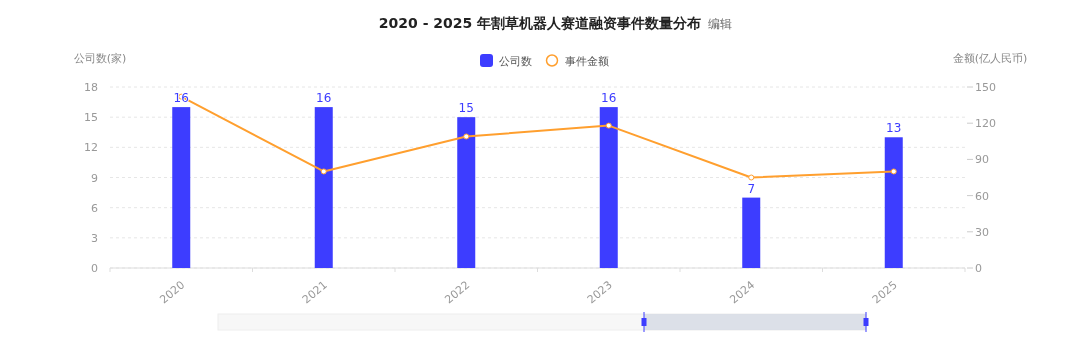  What do you see at coordinates (91, 118) in the screenshot?
I see `y-tick-label: 15` at bounding box center [91, 118].